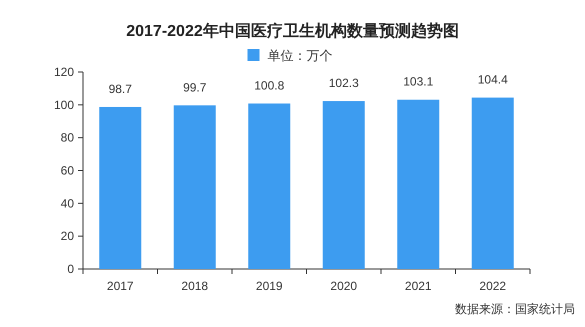 The image size is (585, 327). I want to click on xtick: 2019, so click(269, 286).